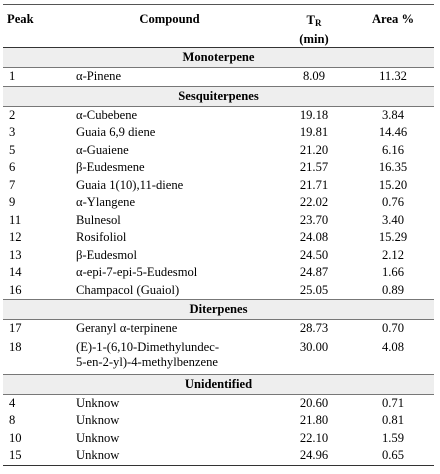 This screenshot has height=474, width=440. Describe the element at coordinates (137, 272) in the screenshot. I see `cell-compound: α-epi-7-epi-5-Eudesmol` at that location.